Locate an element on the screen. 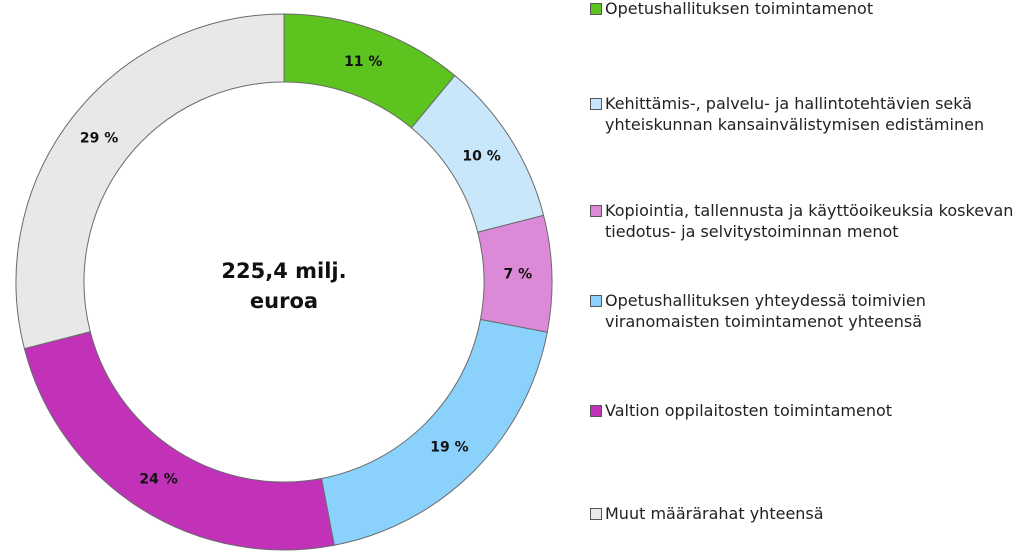 The height and width of the screenshot is (555, 1019). legend-label: Muut määrärahat yhteensä is located at coordinates (714, 513).